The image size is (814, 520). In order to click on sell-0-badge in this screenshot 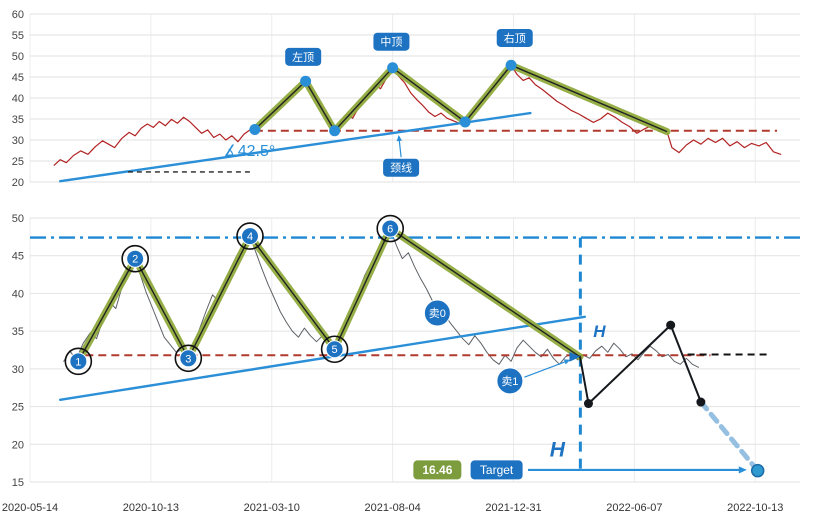, I will do `click(437, 313)`.